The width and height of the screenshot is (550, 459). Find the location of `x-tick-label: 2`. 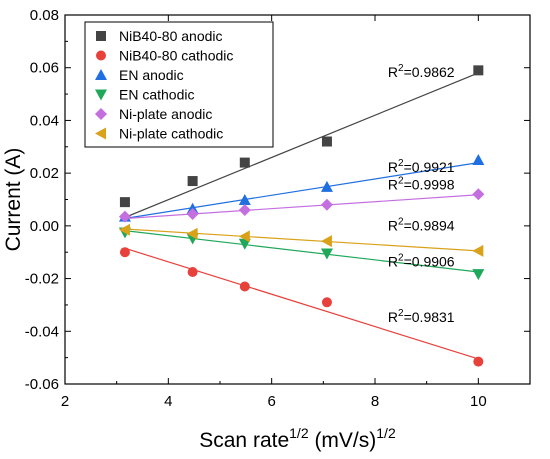

x-tick-label: 2 is located at coordinates (65, 401).